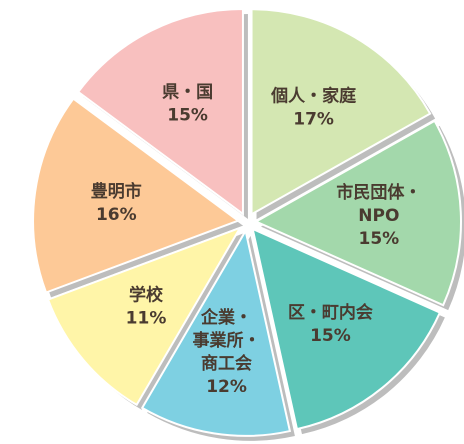 This screenshot has height=444, width=464. Describe the element at coordinates (378, 216) in the screenshot. I see `slice-label: NPO` at that location.